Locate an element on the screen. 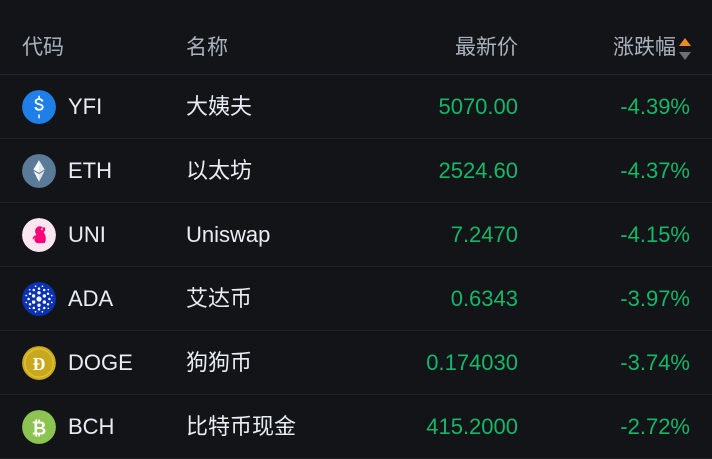 The width and height of the screenshot is (712, 459). row-price: 5070.00 is located at coordinates (478, 106).